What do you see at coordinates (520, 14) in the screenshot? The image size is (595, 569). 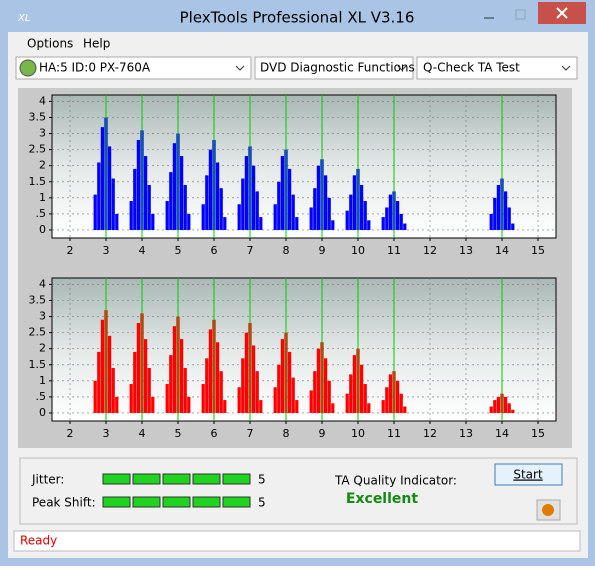 I see `maximize-button` at bounding box center [520, 14].